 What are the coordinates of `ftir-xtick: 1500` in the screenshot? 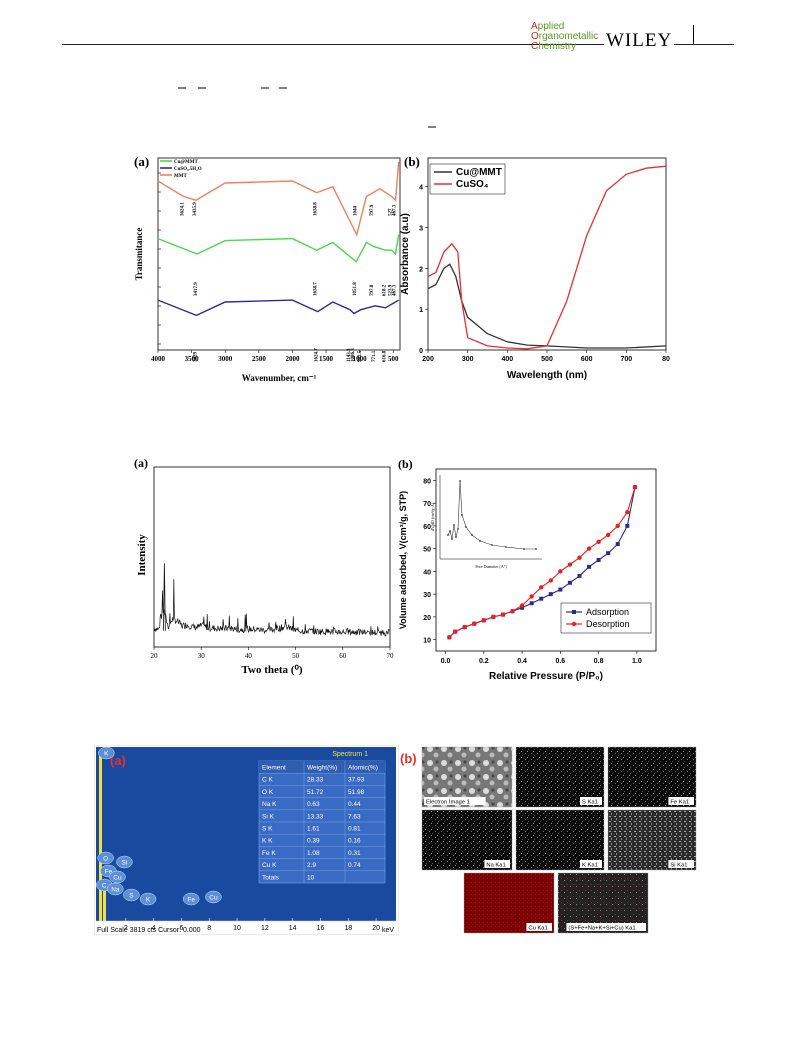 It's located at (326, 359).